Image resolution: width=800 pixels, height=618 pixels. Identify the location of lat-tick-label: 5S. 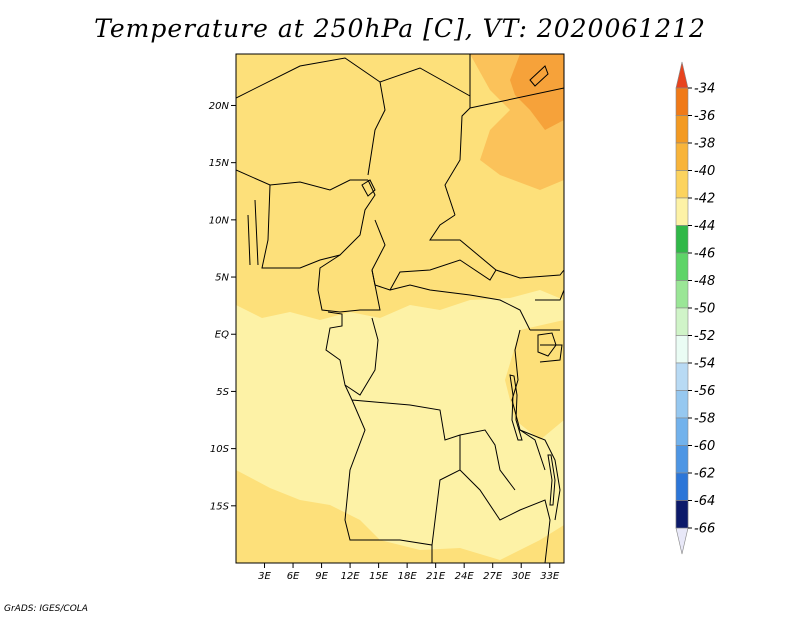
(222, 392).